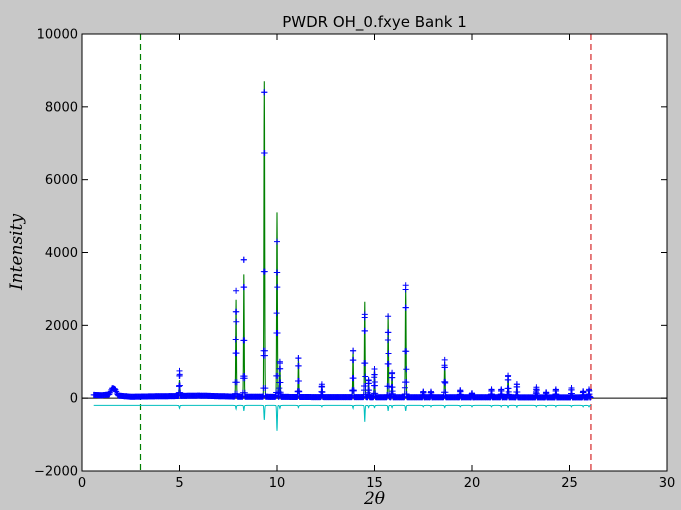  I want to click on x-tick-label: 15, so click(374, 483).